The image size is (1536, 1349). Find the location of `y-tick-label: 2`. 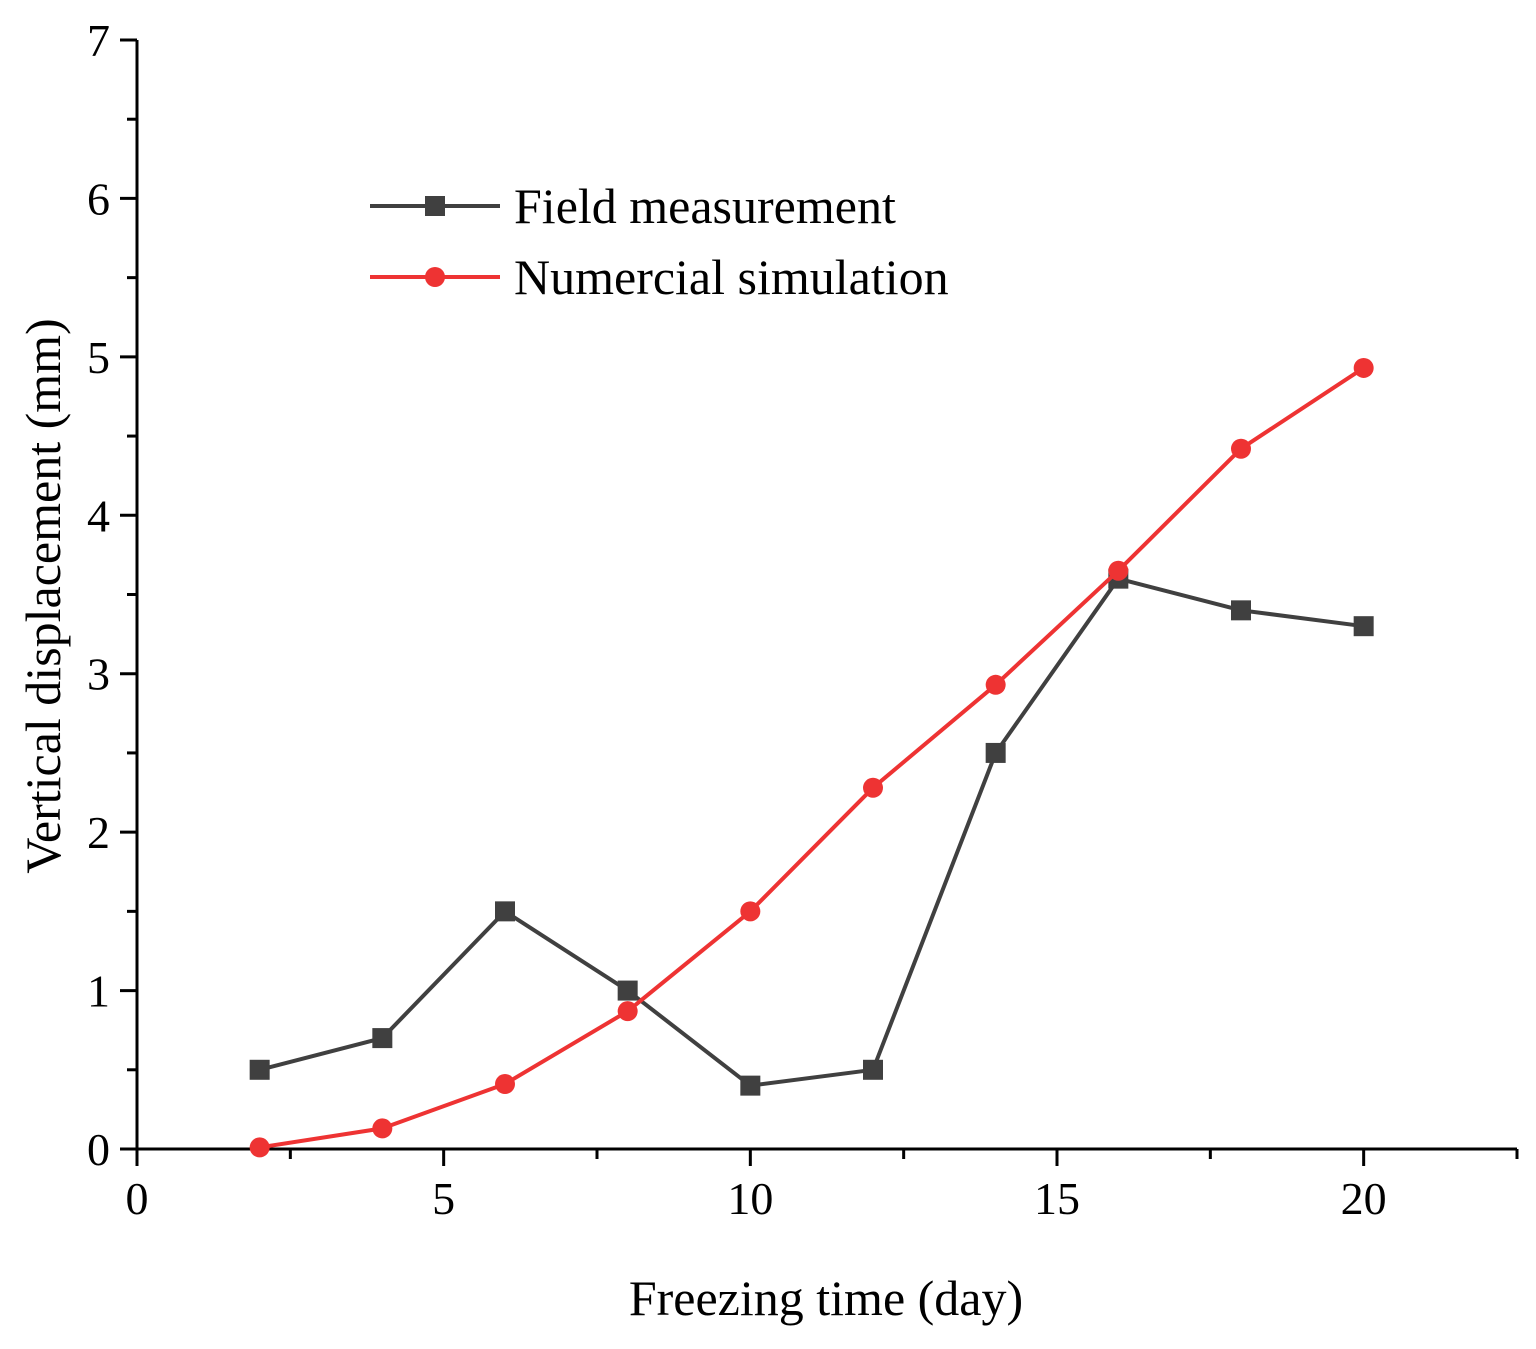

y-tick-label: 2 is located at coordinates (98, 832).